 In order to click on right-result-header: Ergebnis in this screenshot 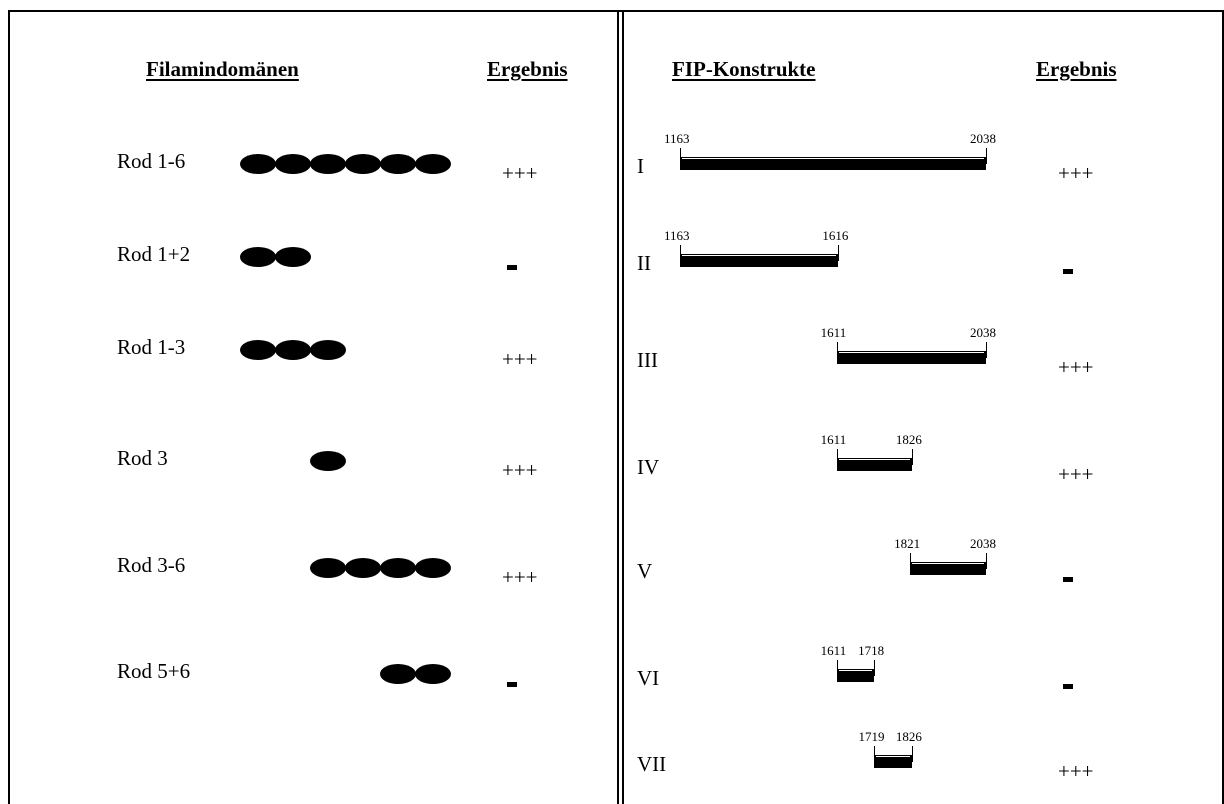, I will do `click(1076, 69)`.